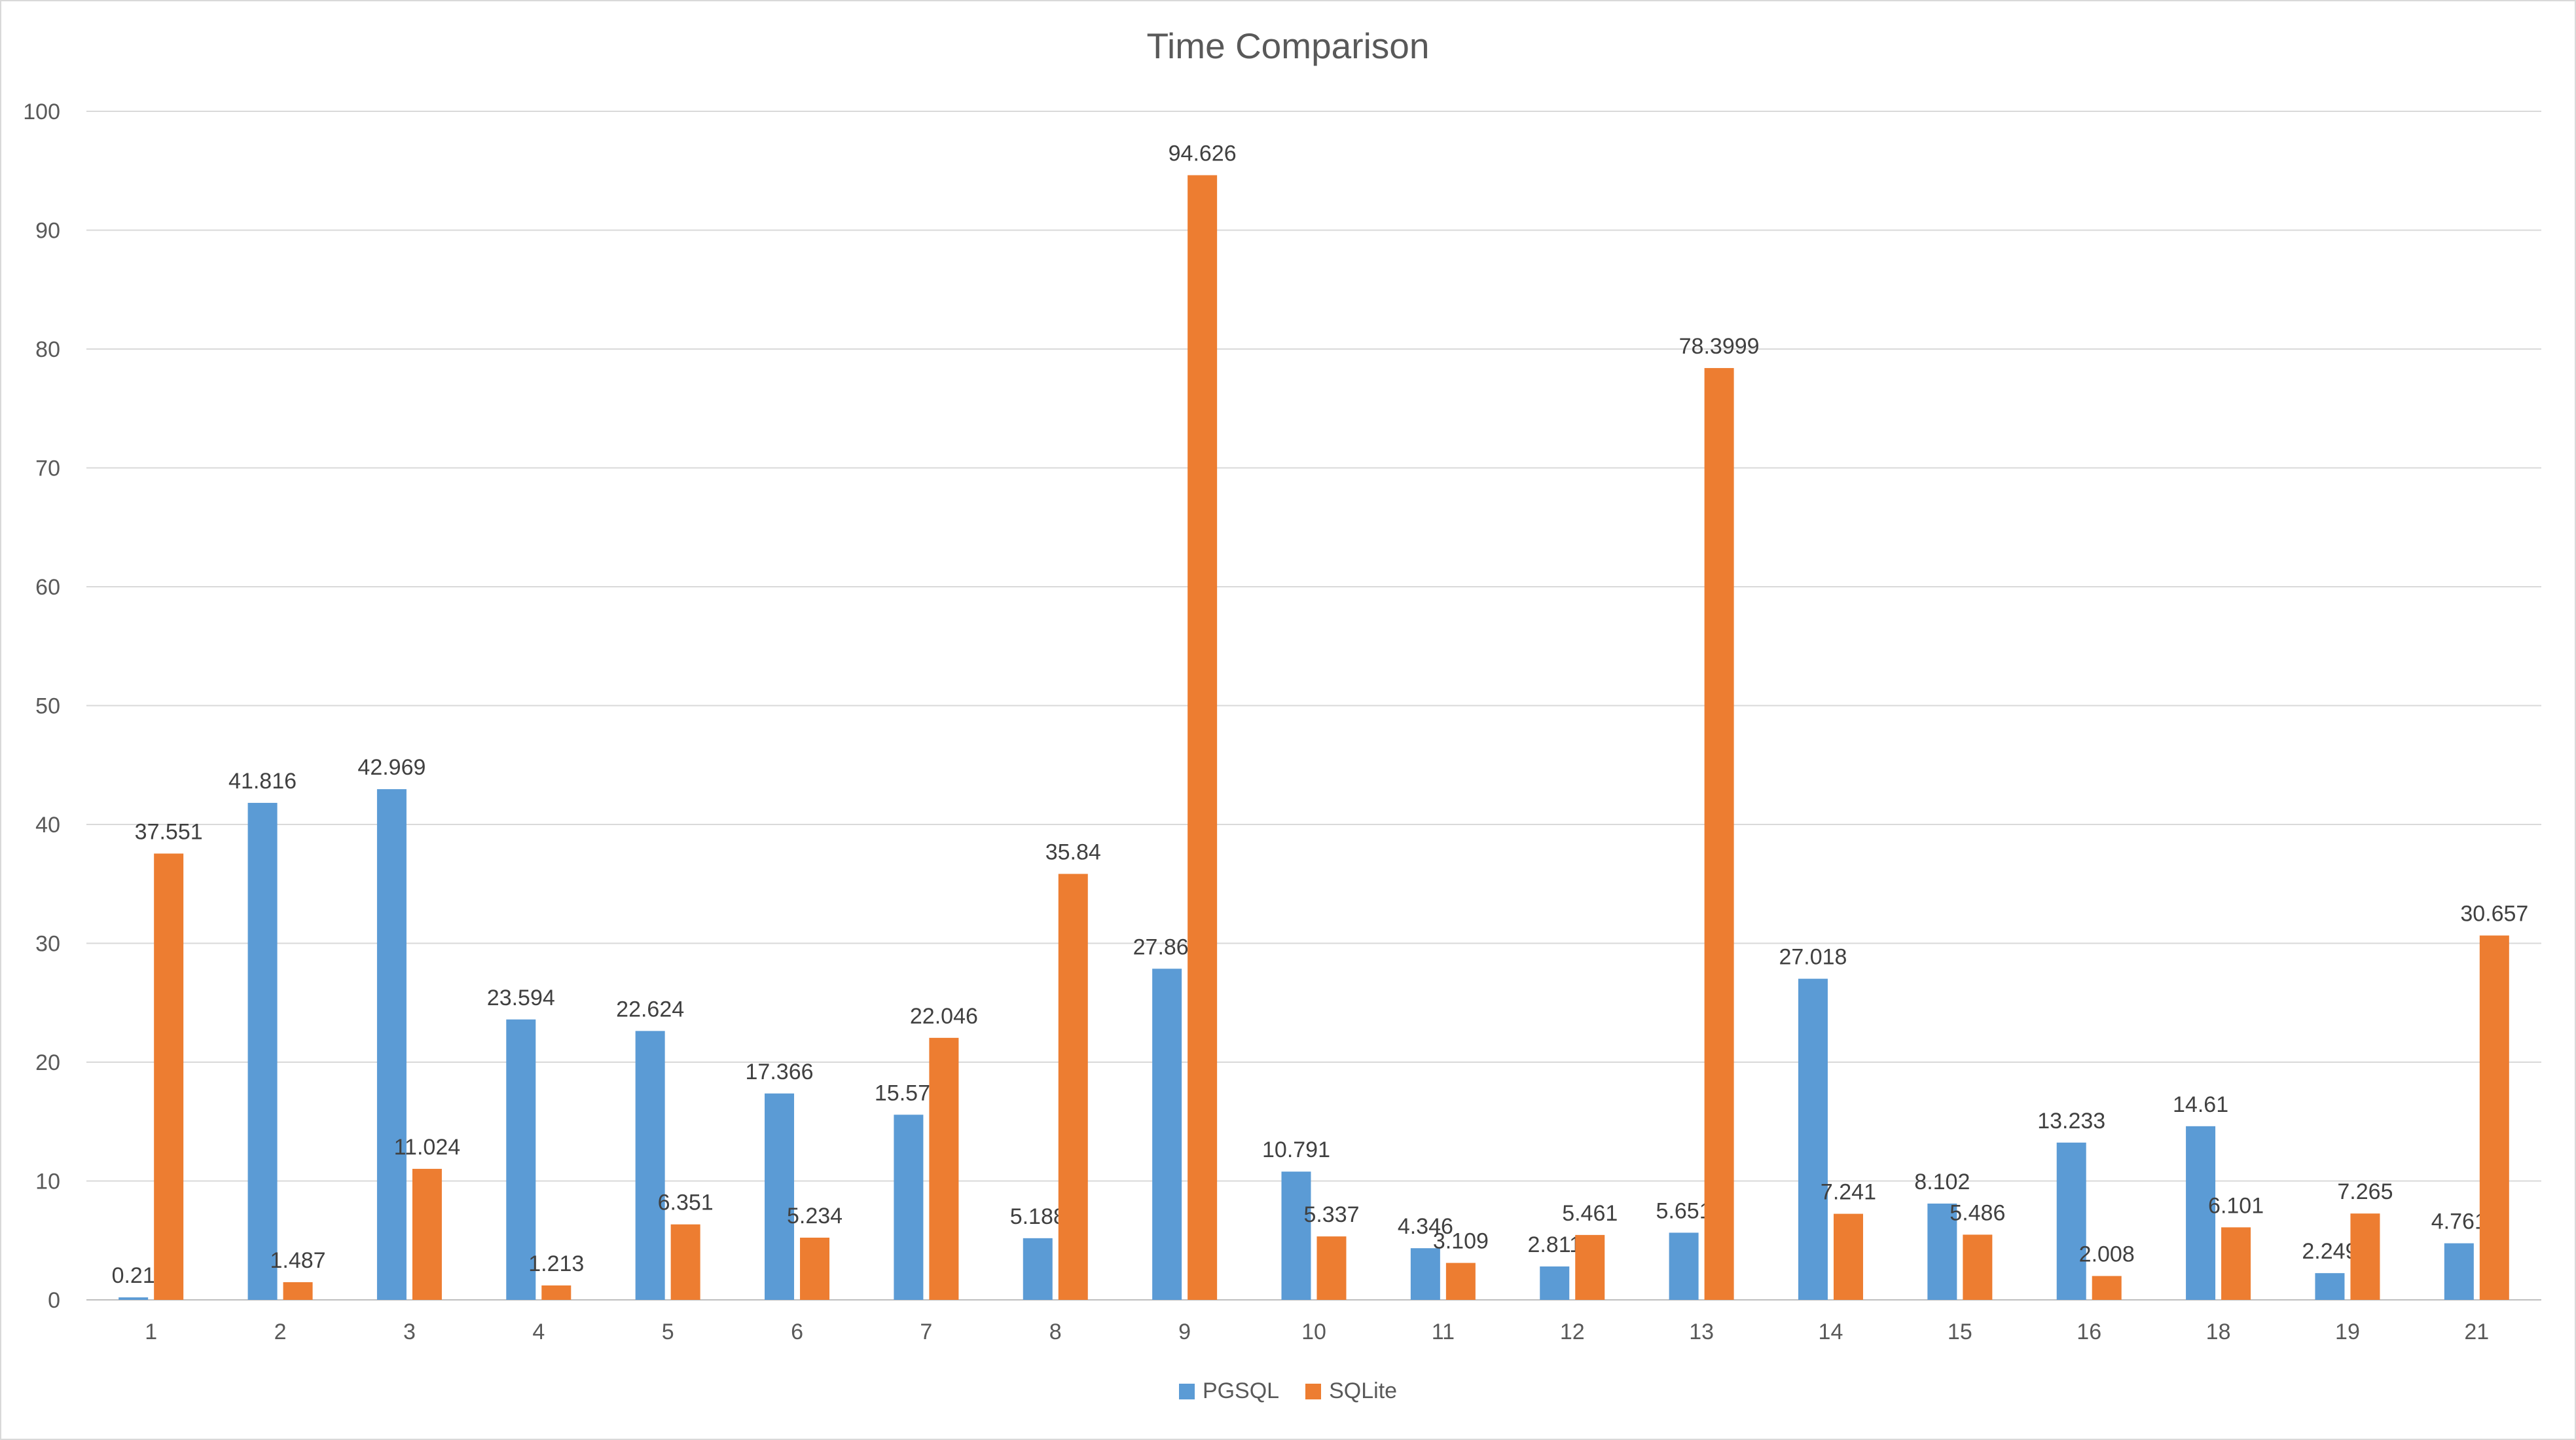 This screenshot has height=1440, width=2576. Describe the element at coordinates (668, 1332) in the screenshot. I see `x-tick-label: 5` at that location.